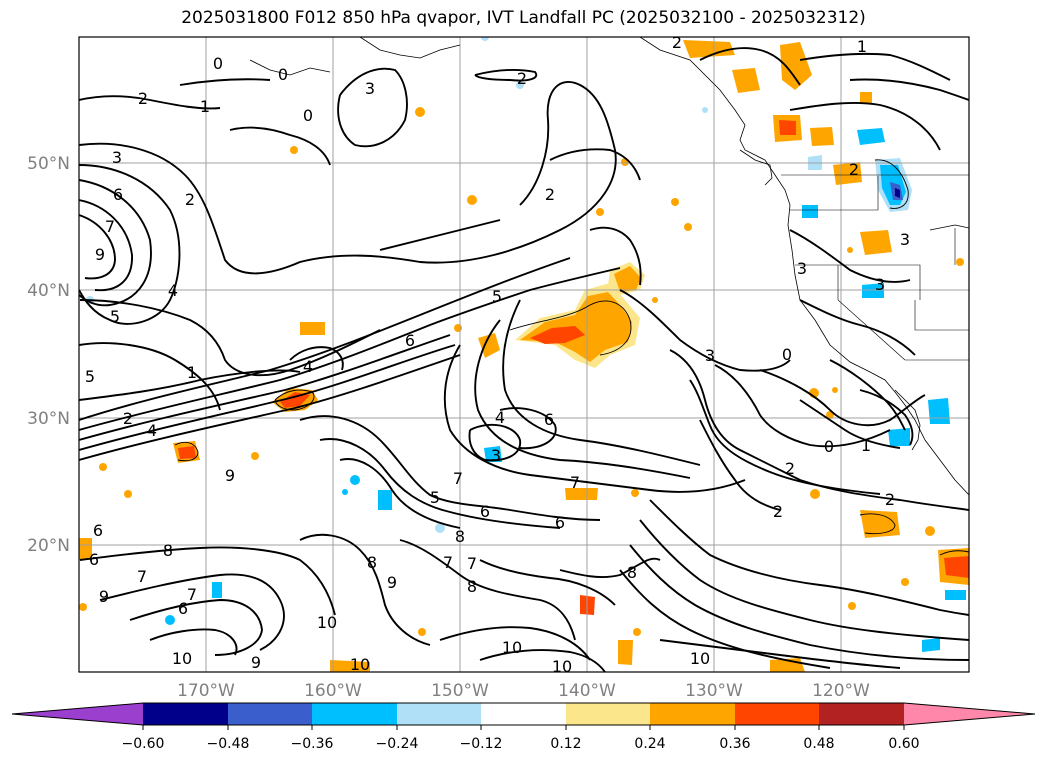  I want to click on colorbar-tick-label: −0.24, so click(397, 744).